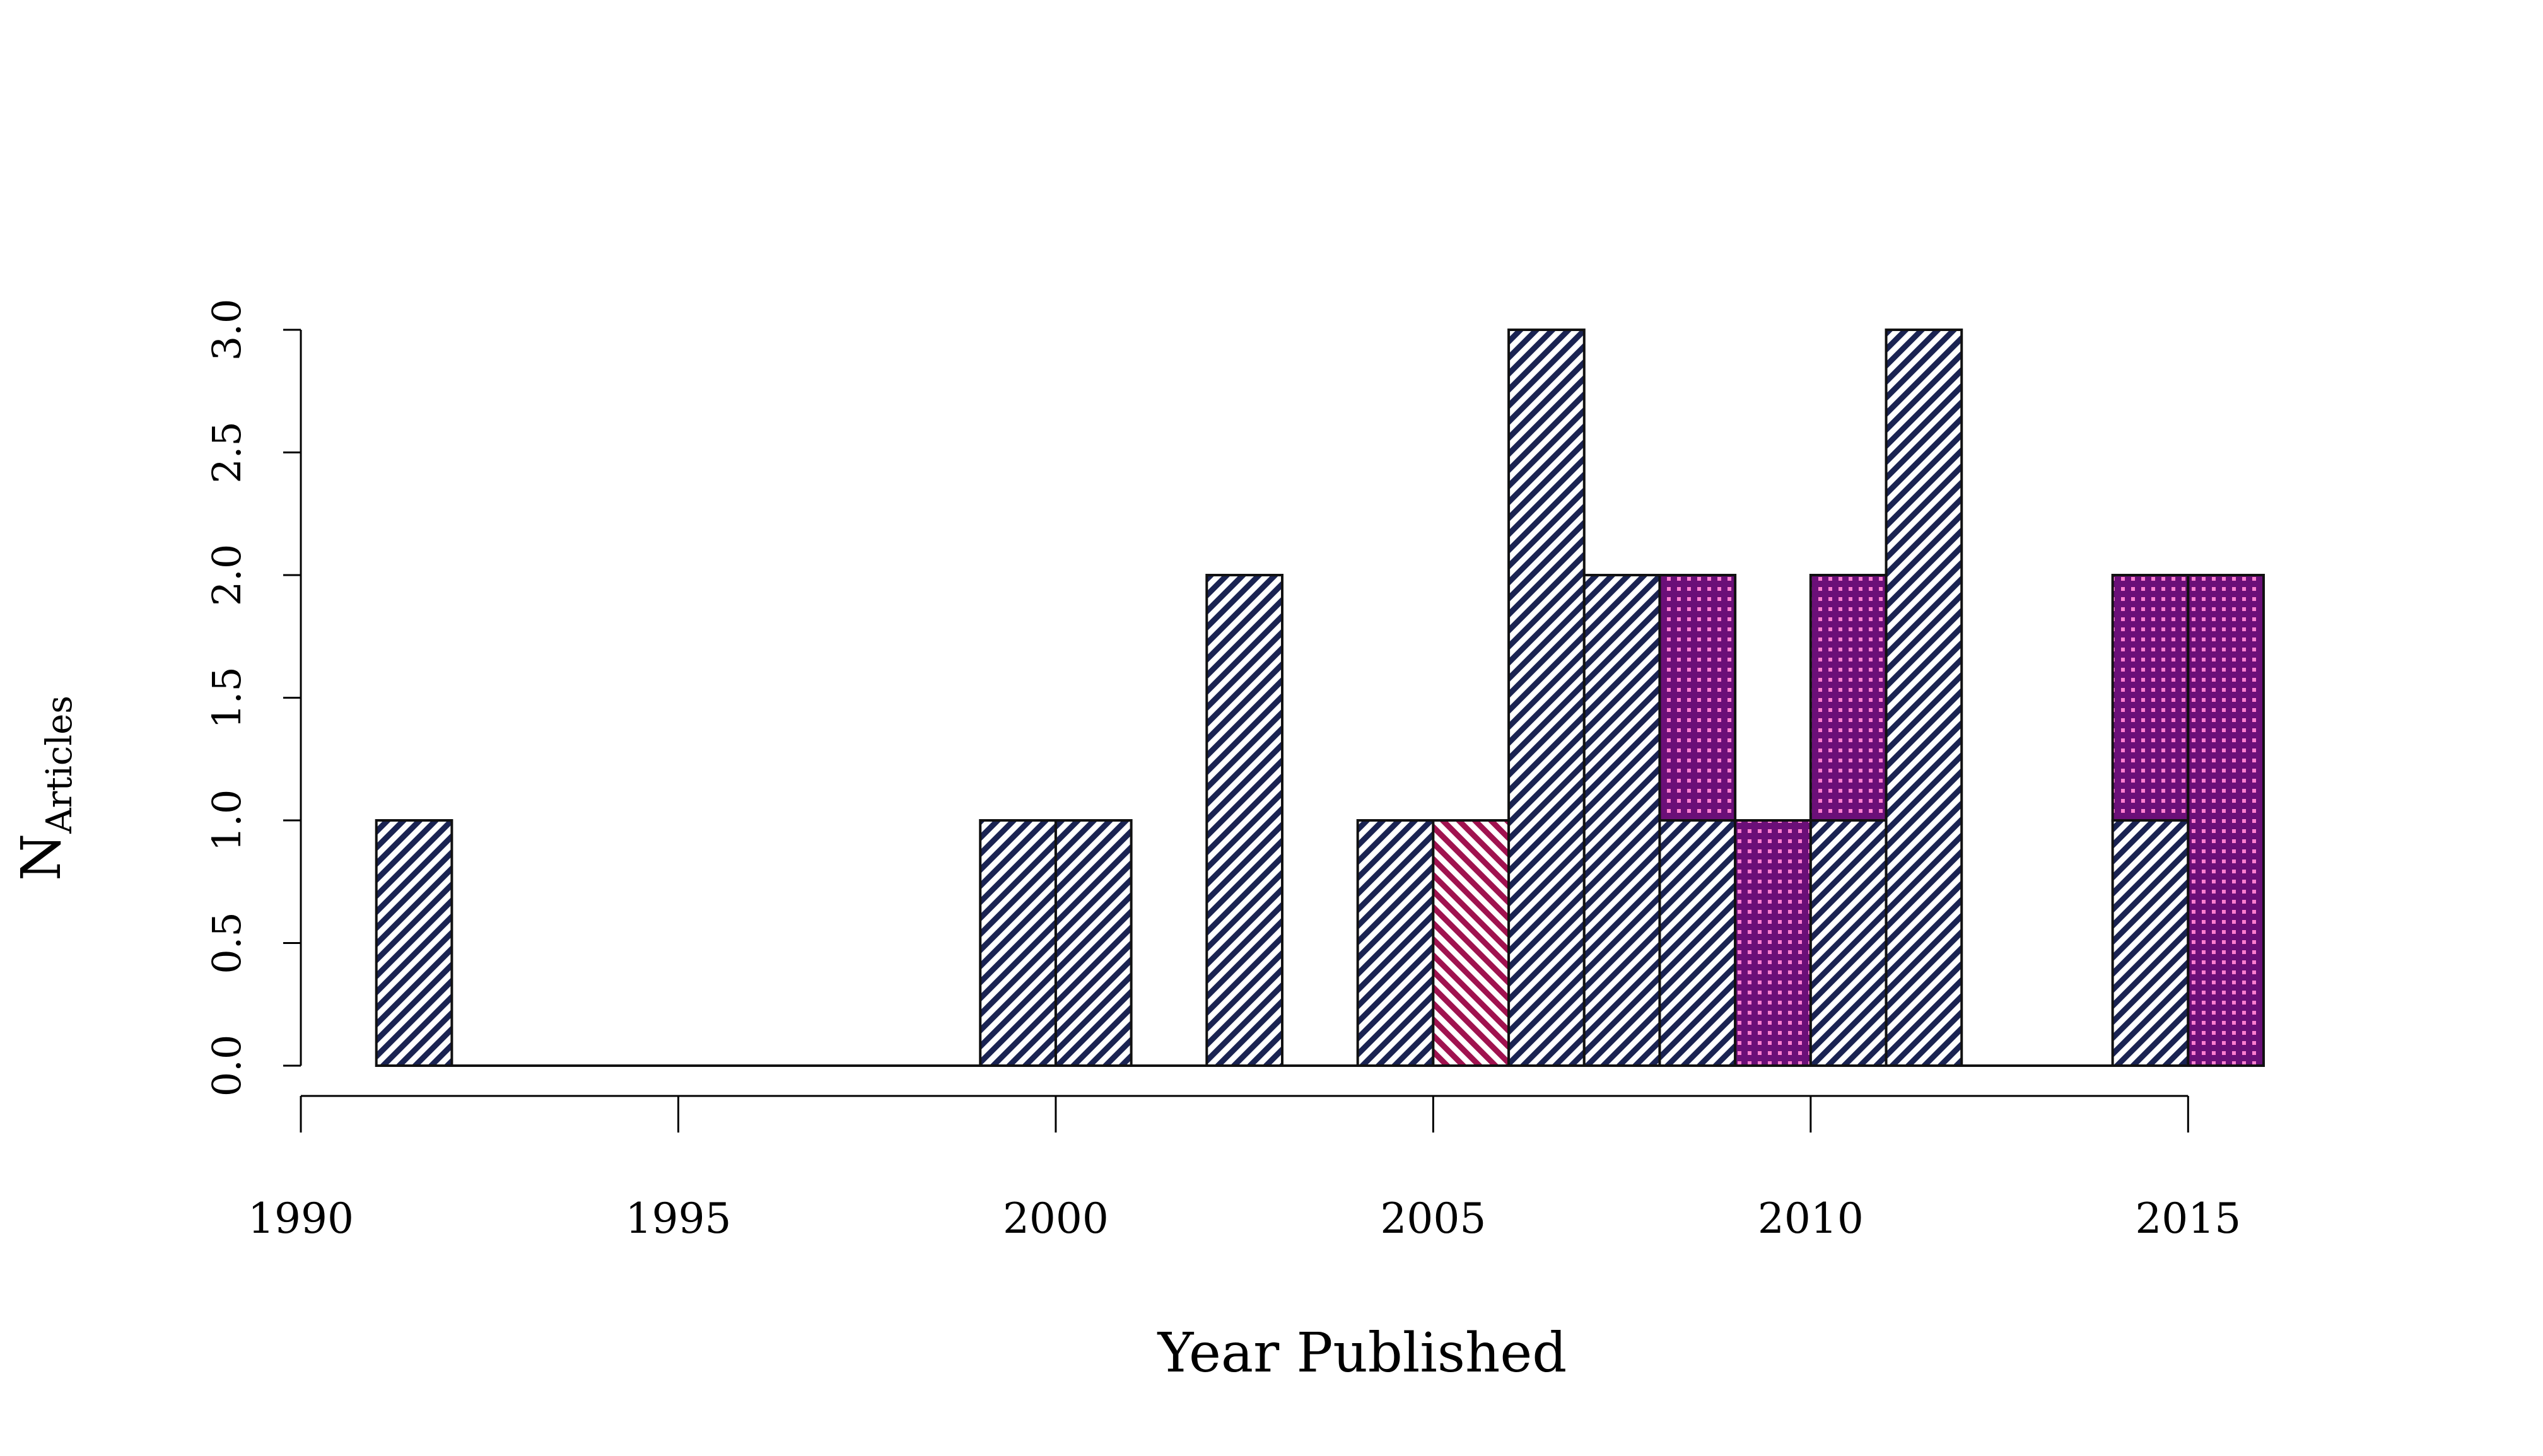 The image size is (2543, 1456). What do you see at coordinates (301, 1218) in the screenshot?
I see `x-tick-label: 1990` at bounding box center [301, 1218].